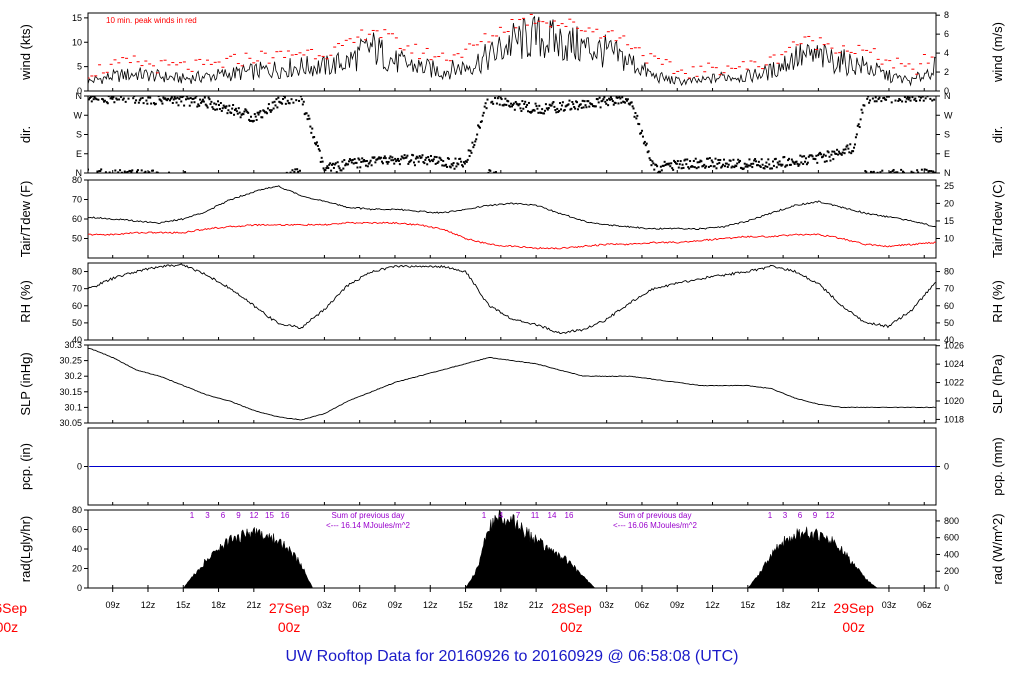  I want to click on y-axis-label-left: Tair/Tdew (F), so click(25, 219).